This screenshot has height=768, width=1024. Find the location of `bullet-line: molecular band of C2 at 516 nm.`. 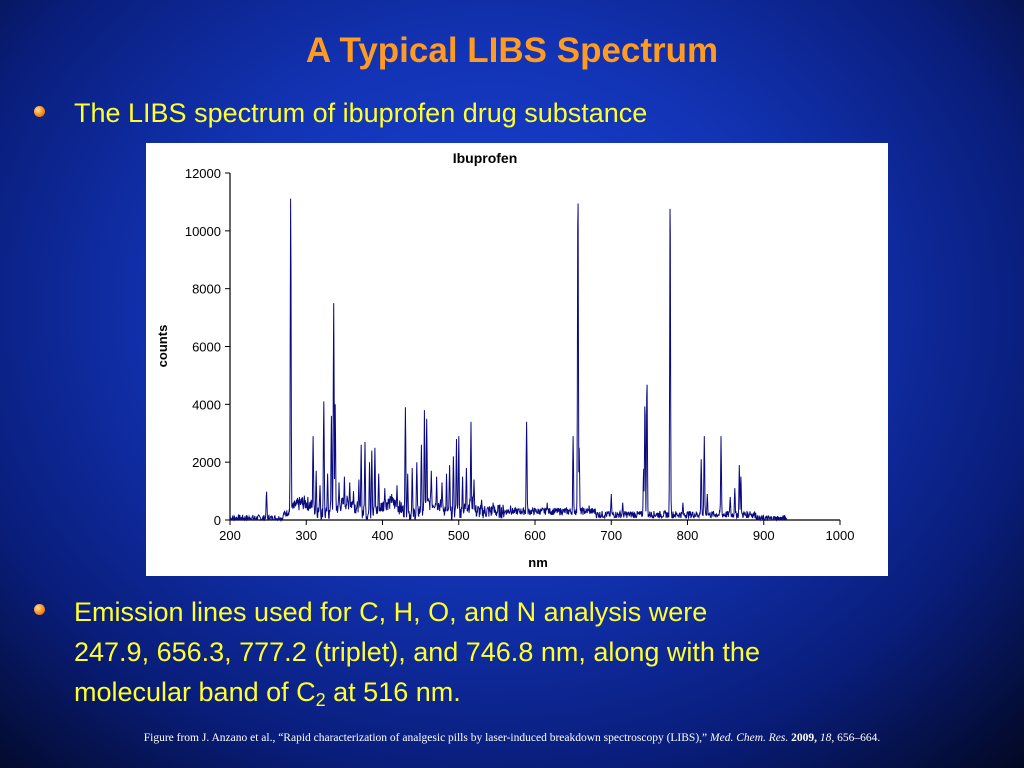

bullet-line: molecular band of C2 at 516 nm. is located at coordinates (267, 693).